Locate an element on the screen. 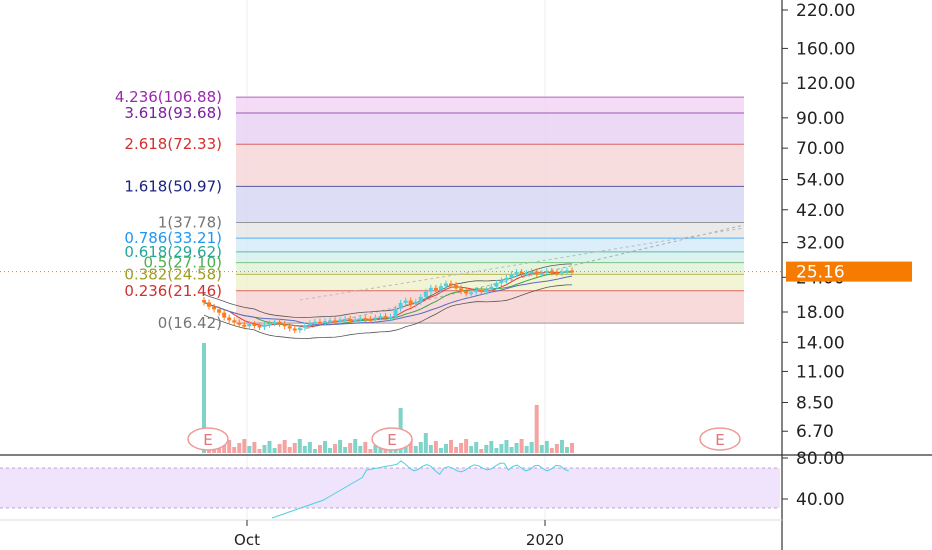 Image resolution: width=932 pixels, height=550 pixels. rsi-pane is located at coordinates (466, 486).